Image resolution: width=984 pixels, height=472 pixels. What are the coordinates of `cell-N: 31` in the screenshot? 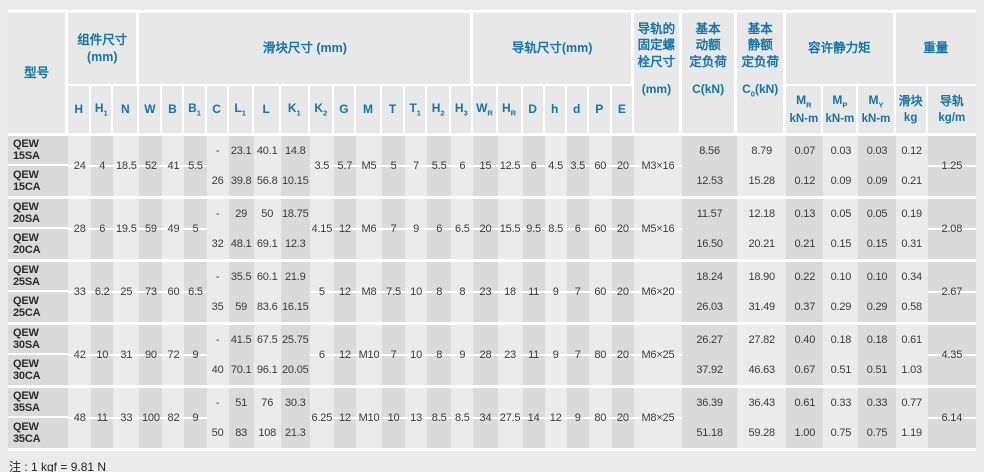 It's located at (126, 355).